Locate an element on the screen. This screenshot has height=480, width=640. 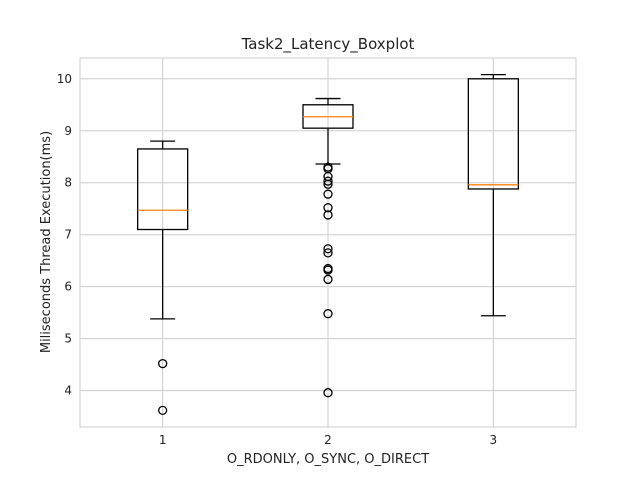
y-tick-label: 5 is located at coordinates (68, 339).